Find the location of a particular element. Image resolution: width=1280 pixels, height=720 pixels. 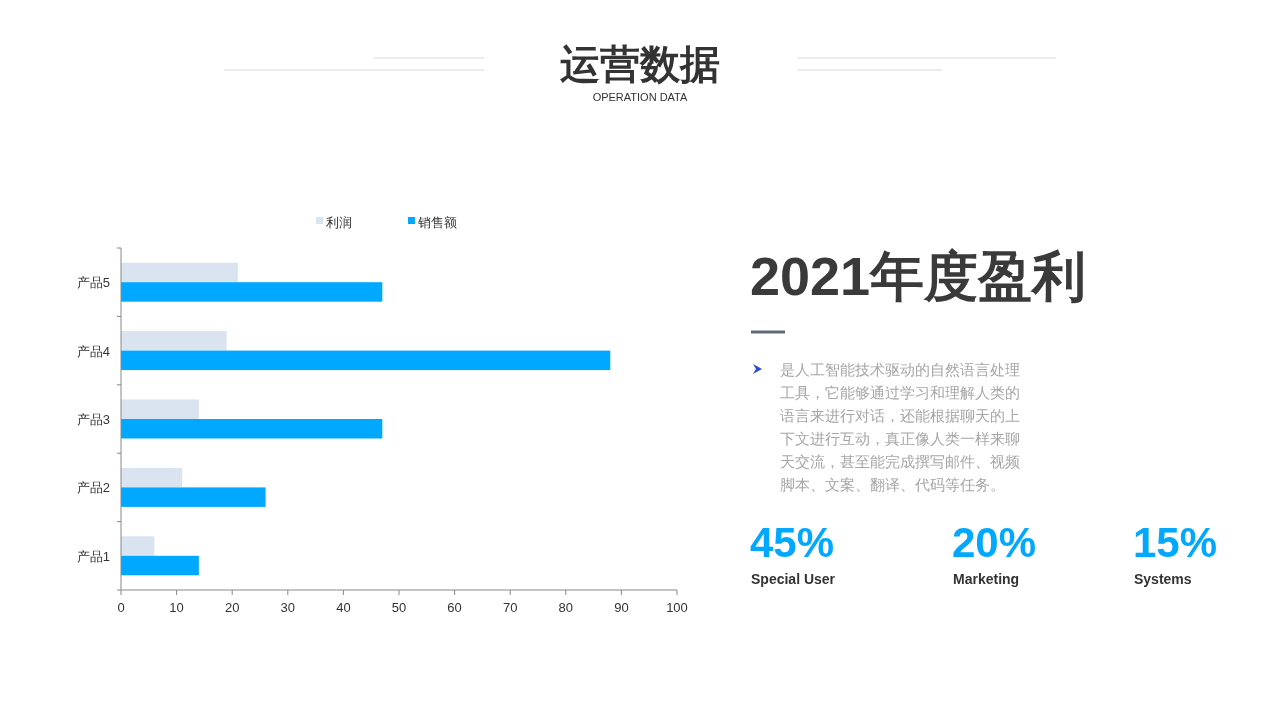

y-tick-label: 产品1 is located at coordinates (93, 556).